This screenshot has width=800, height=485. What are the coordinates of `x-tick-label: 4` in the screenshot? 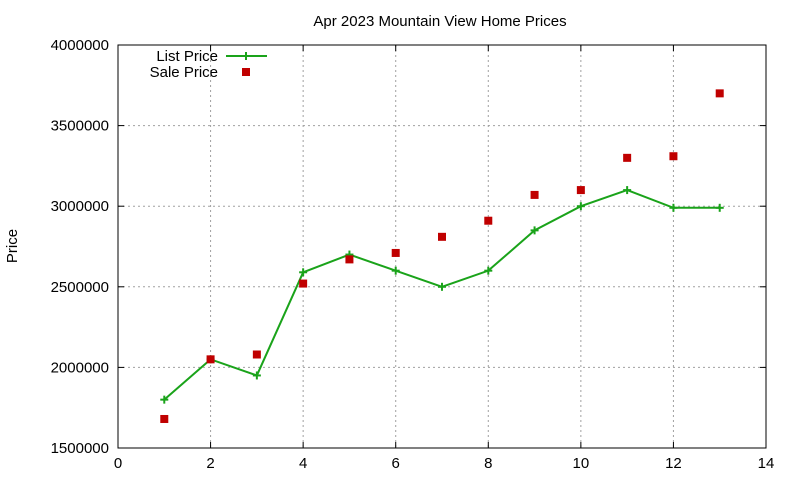 It's located at (303, 463).